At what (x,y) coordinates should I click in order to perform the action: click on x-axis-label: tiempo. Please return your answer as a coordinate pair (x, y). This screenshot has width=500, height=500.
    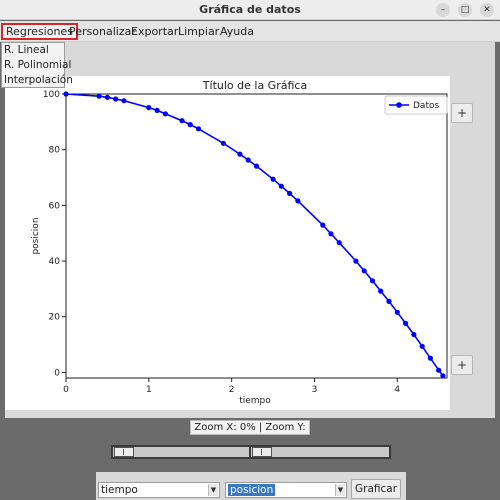
    Looking at the image, I should click on (255, 401).